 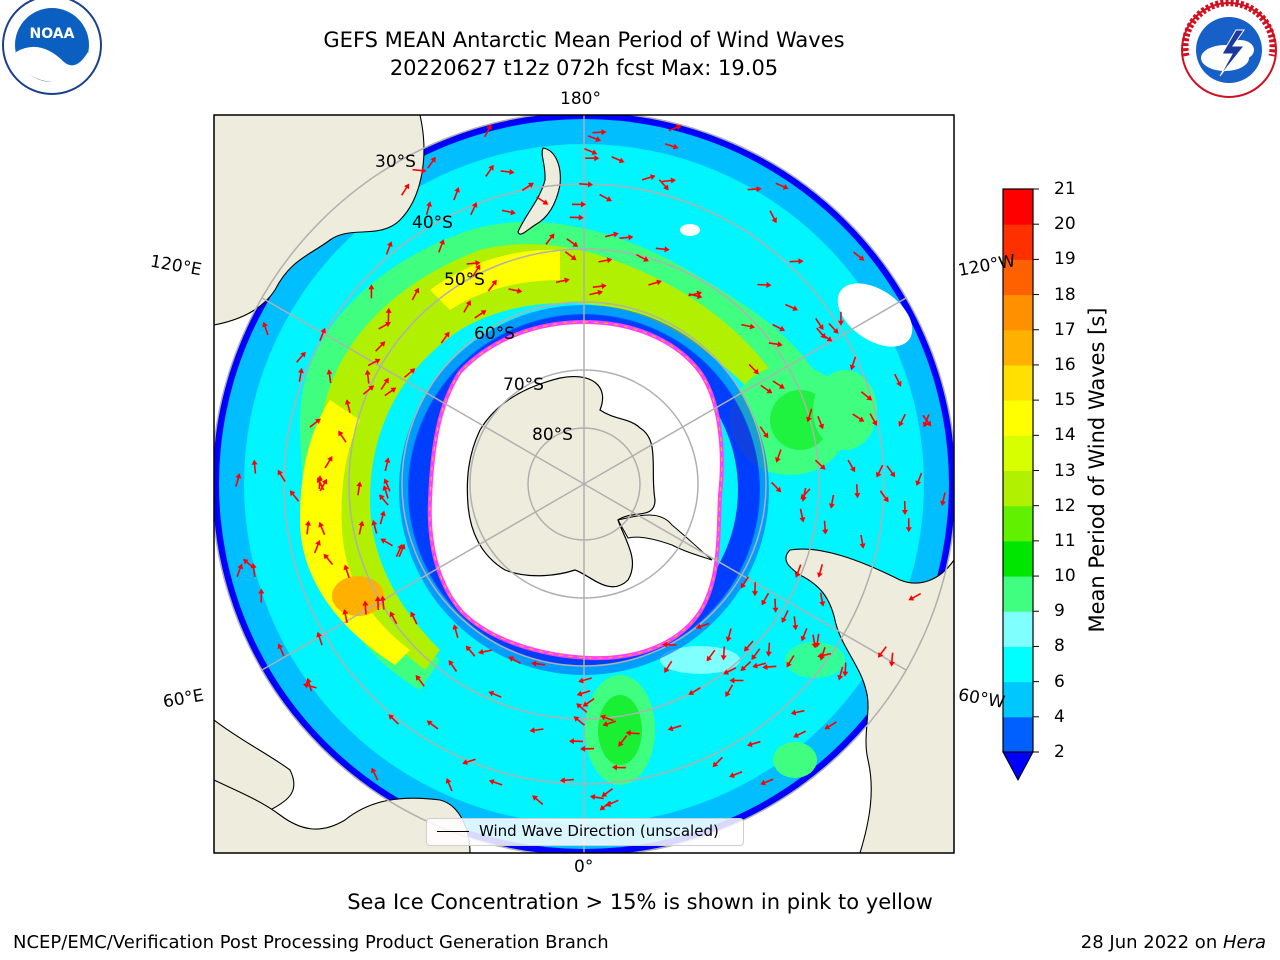 What do you see at coordinates (584, 68) in the screenshot?
I see `chart-subtitle: 20220627 t12z 072h fcst Max: 19.05` at bounding box center [584, 68].